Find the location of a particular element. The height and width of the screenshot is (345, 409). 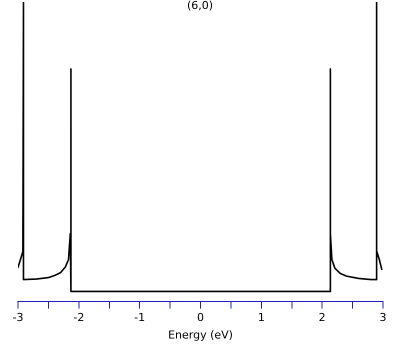

chart-title: (6,0) is located at coordinates (200, 6).